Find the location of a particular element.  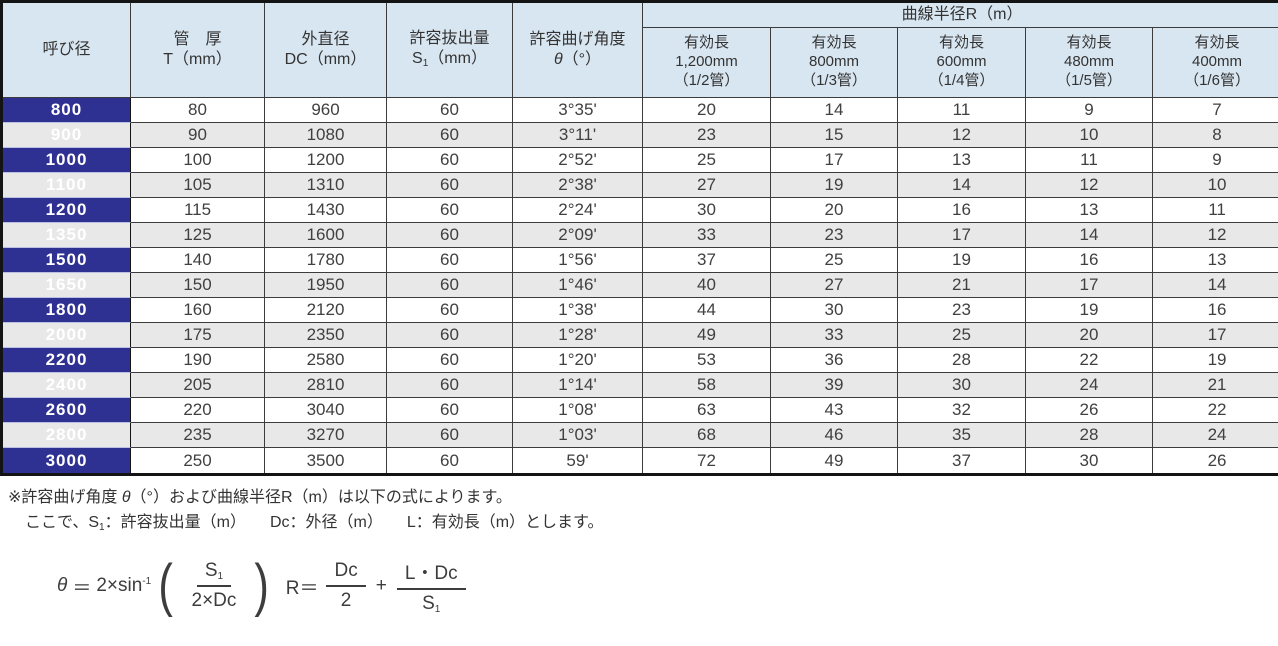

value-cell: 3040 is located at coordinates (326, 410).